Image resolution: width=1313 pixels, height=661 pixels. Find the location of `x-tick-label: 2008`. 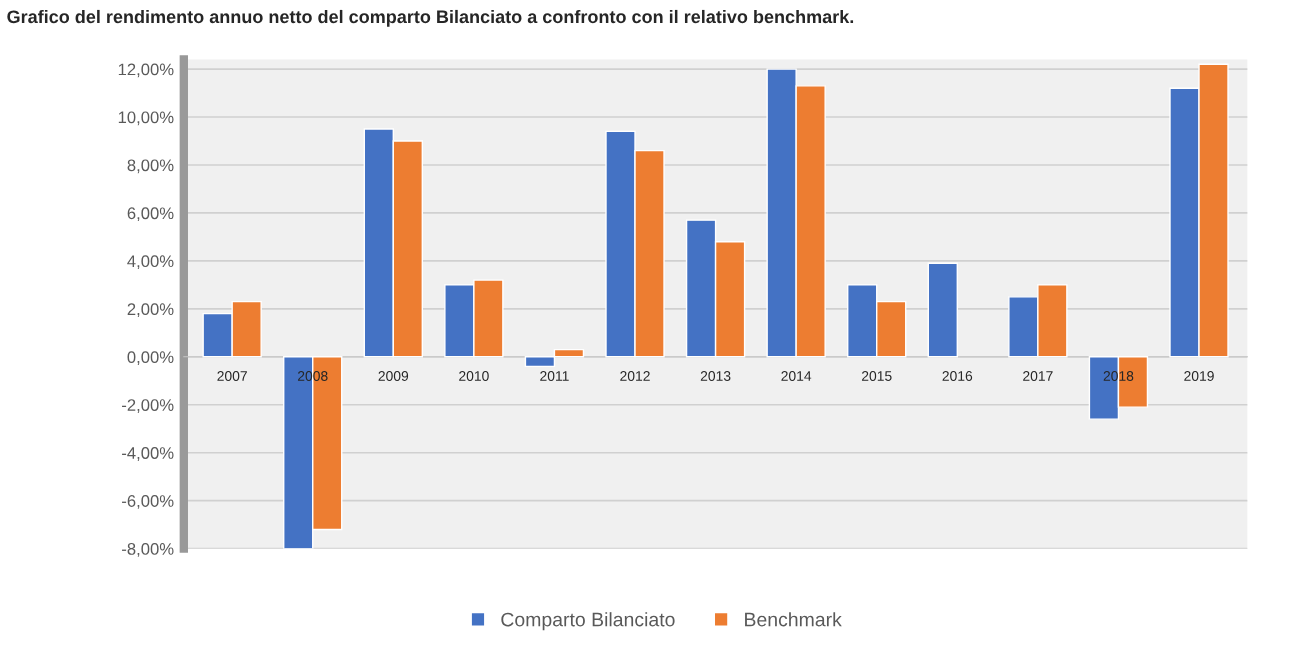

x-tick-label: 2008 is located at coordinates (312, 376).